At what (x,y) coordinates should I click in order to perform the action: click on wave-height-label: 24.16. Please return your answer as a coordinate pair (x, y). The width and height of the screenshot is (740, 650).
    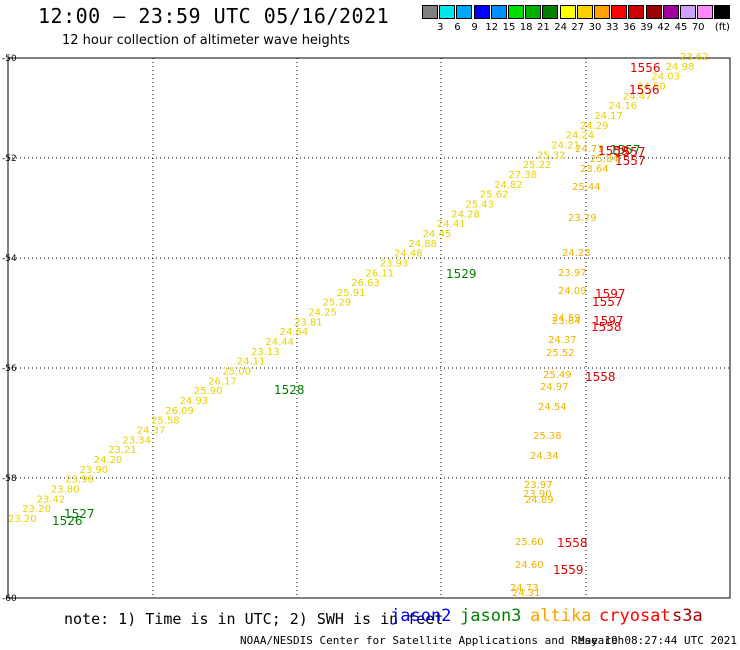
    Looking at the image, I should click on (623, 106).